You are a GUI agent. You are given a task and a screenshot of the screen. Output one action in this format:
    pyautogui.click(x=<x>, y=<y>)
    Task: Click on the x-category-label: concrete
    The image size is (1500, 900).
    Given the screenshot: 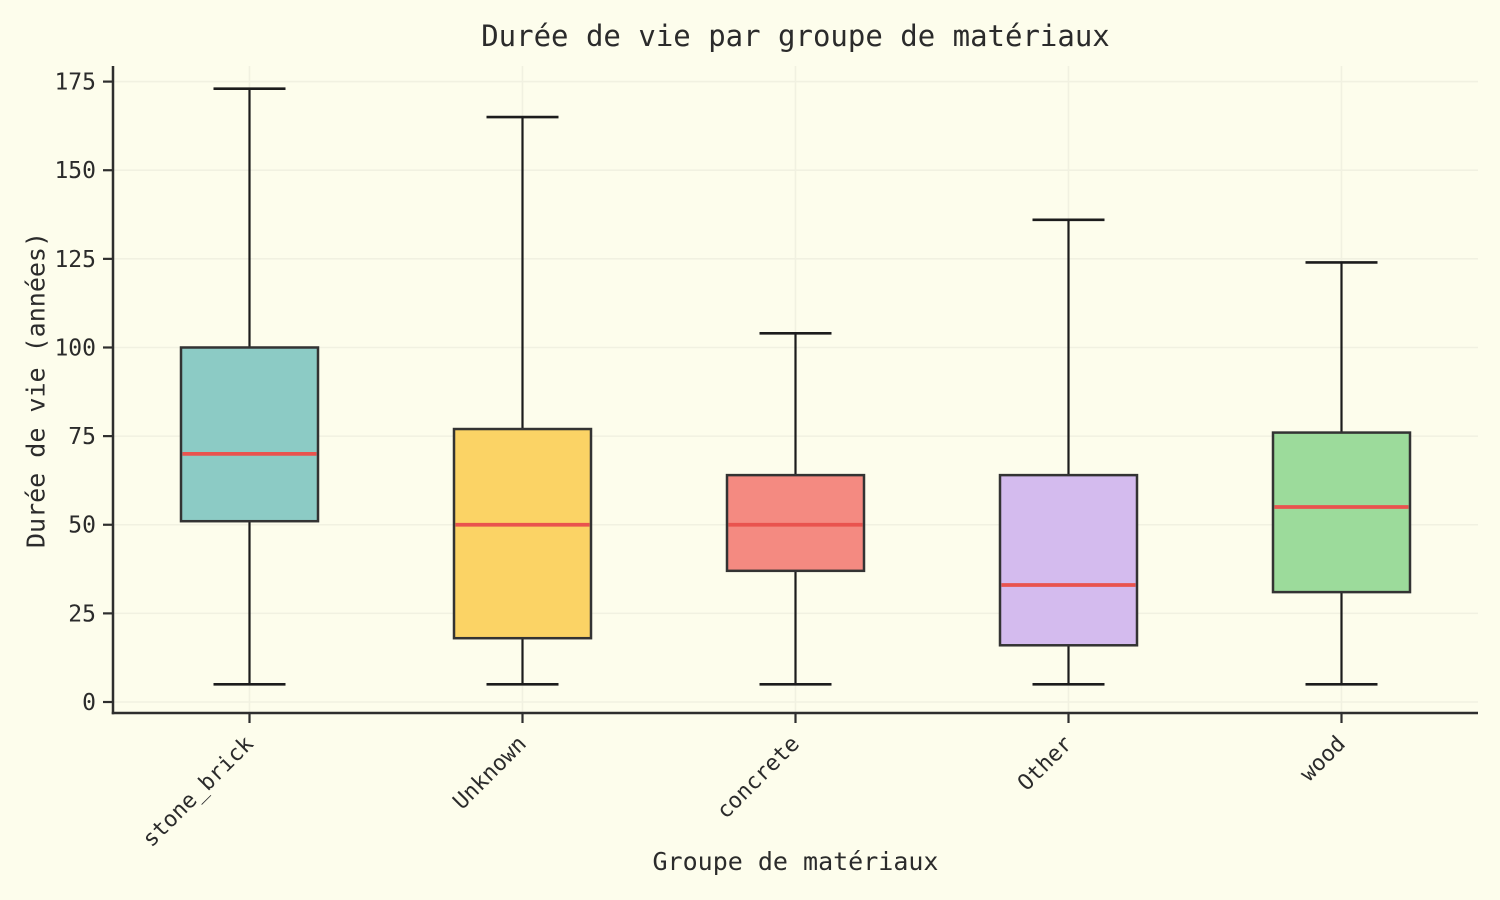 What is the action you would take?
    pyautogui.click(x=758, y=778)
    